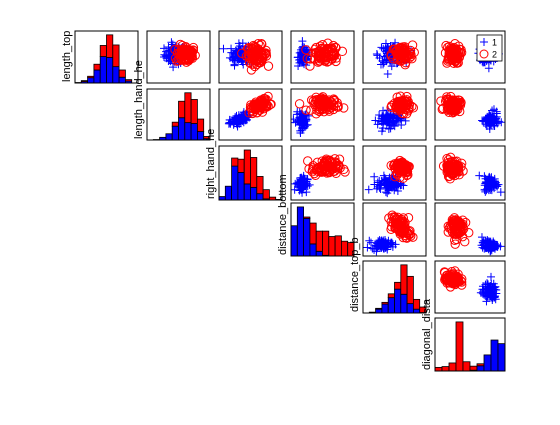  I want to click on axis-label-distance_top_b: distance_top_b, so click(355, 274).